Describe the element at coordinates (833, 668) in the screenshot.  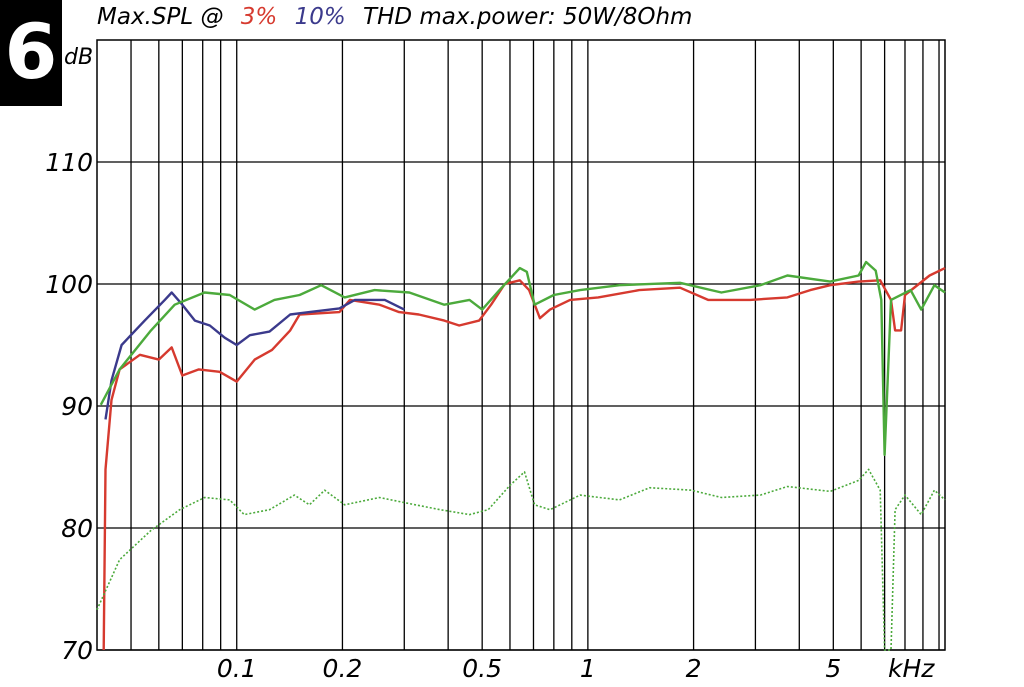
I see `x-tick-label: 5` at that location.